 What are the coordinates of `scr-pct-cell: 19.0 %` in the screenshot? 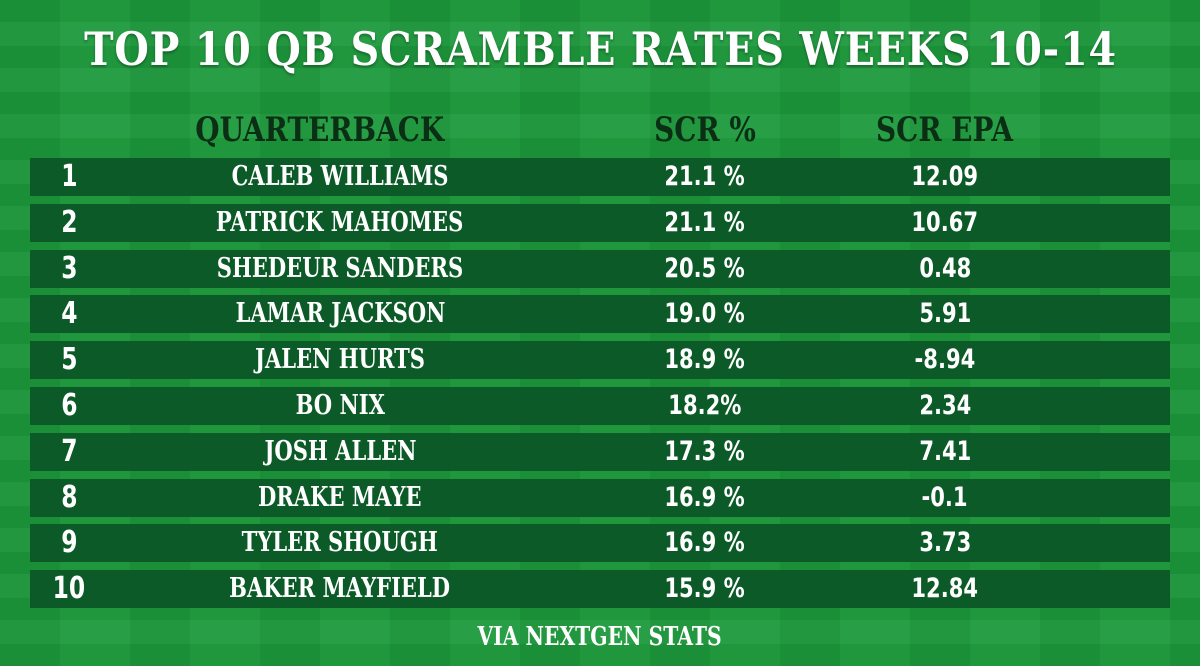 It's located at (705, 314).